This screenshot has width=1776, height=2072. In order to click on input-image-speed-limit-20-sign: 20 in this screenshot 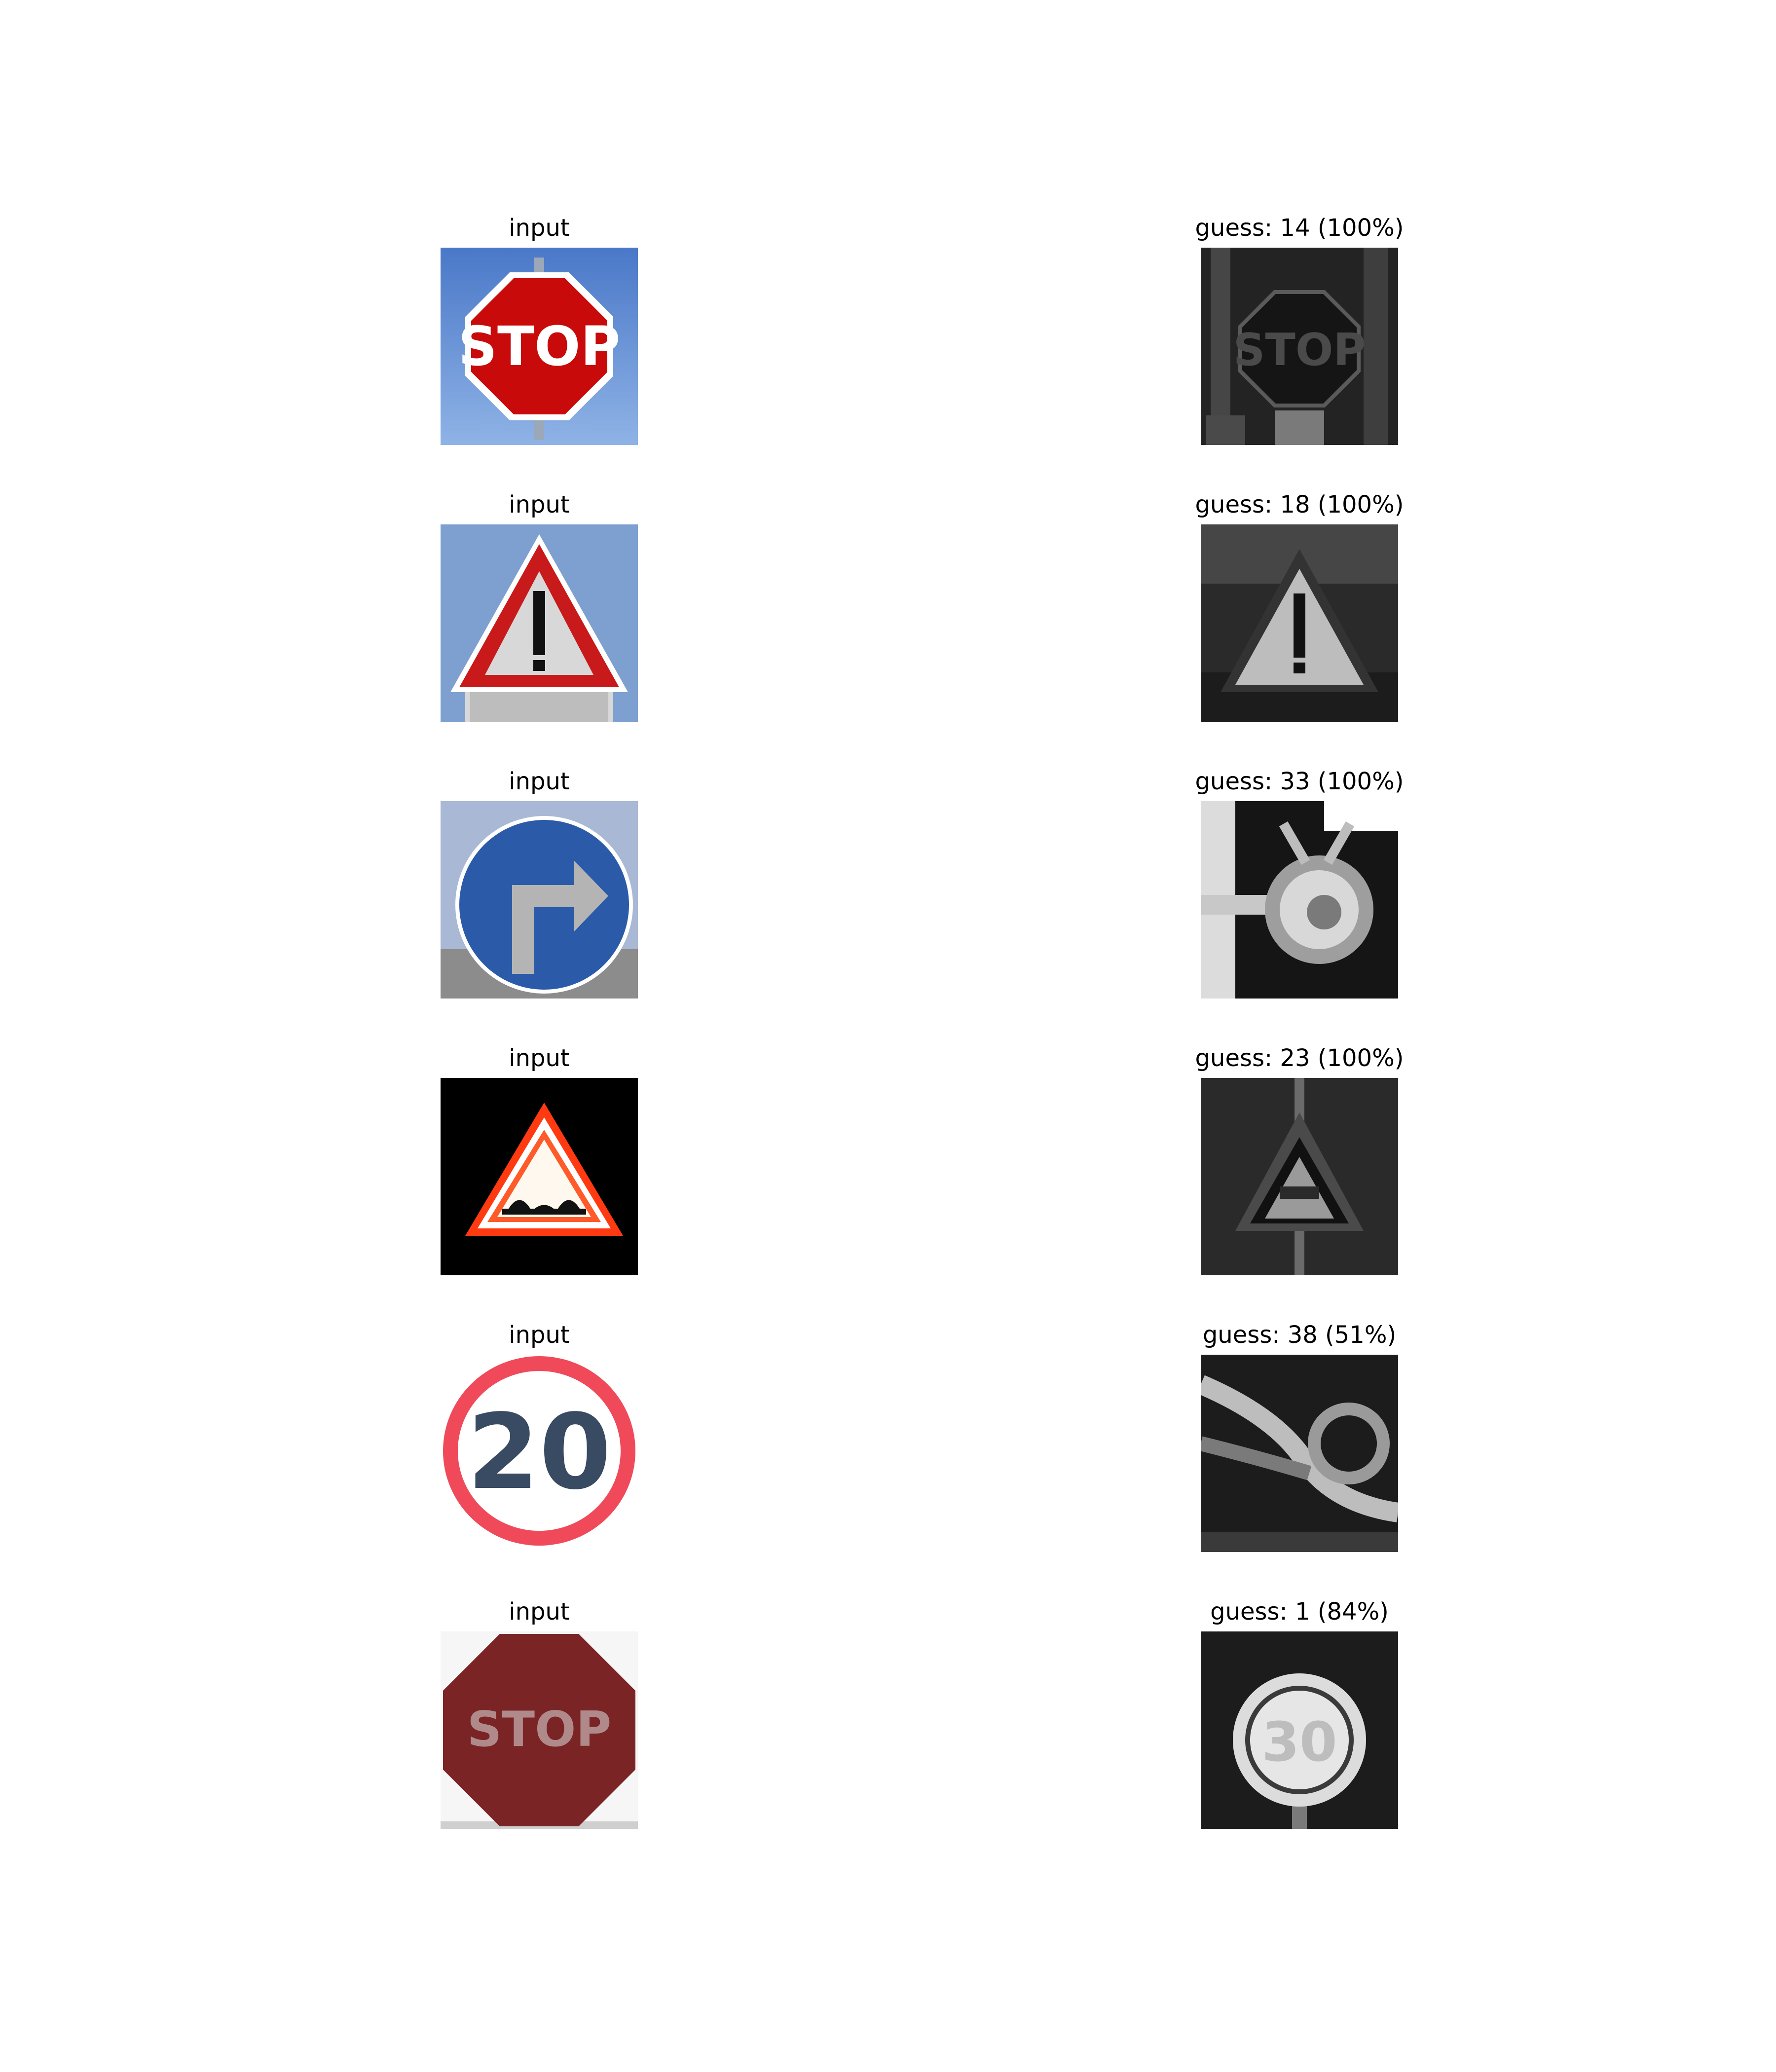, I will do `click(540, 1454)`.